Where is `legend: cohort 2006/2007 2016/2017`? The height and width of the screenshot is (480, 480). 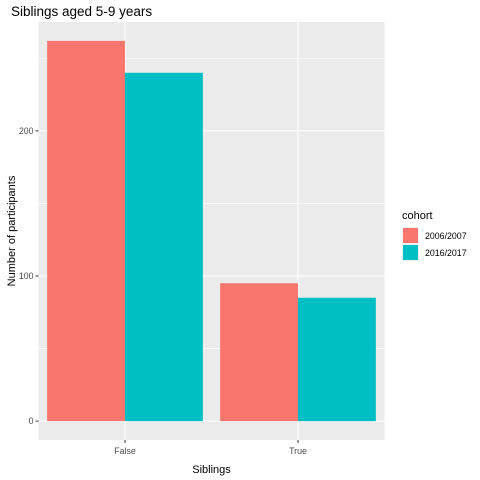 legend: cohort 2006/2007 2016/2017 is located at coordinates (434, 235).